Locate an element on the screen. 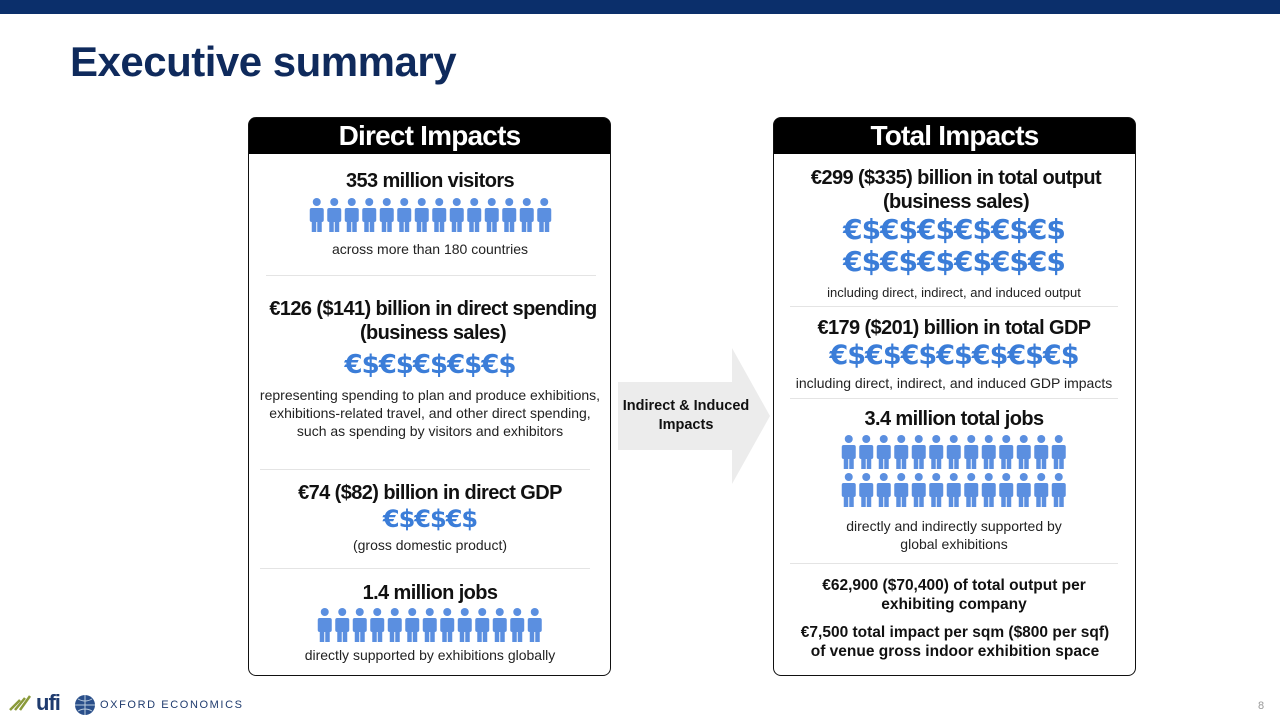 The width and height of the screenshot is (1280, 720). note: (gross domestic product) is located at coordinates (430, 545).